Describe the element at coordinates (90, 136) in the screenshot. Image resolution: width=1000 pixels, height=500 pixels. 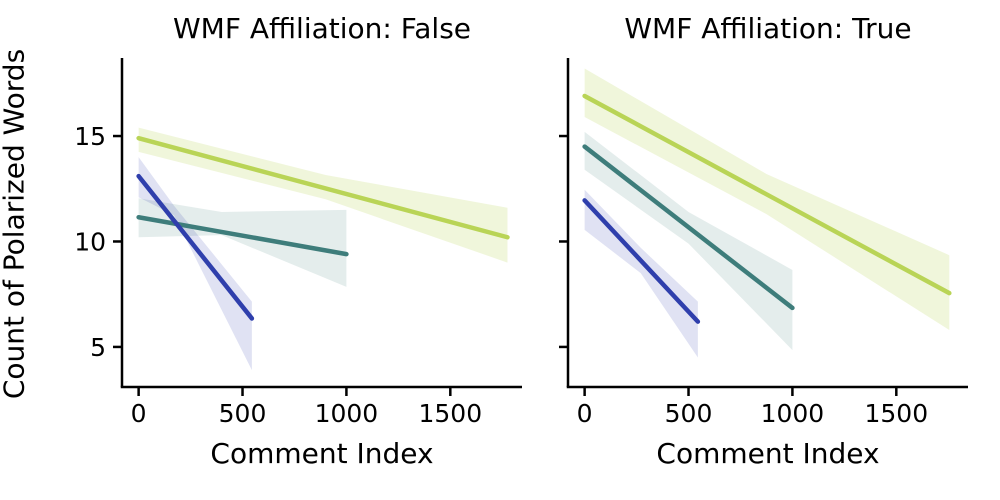
I see `y-tick-label: 15` at that location.